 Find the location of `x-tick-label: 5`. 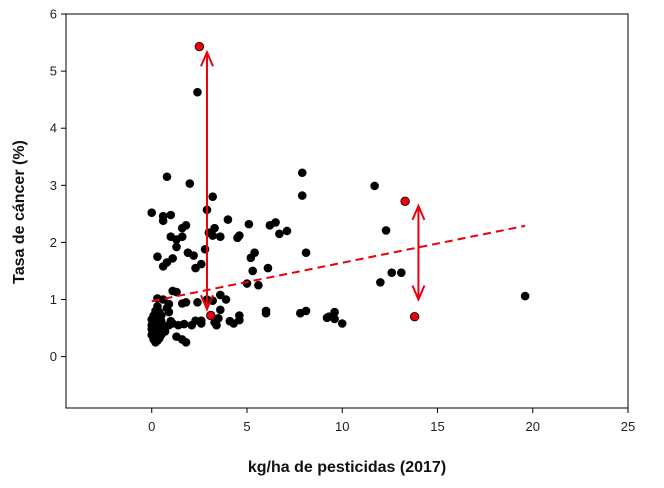

x-tick-label: 5 is located at coordinates (246, 426).